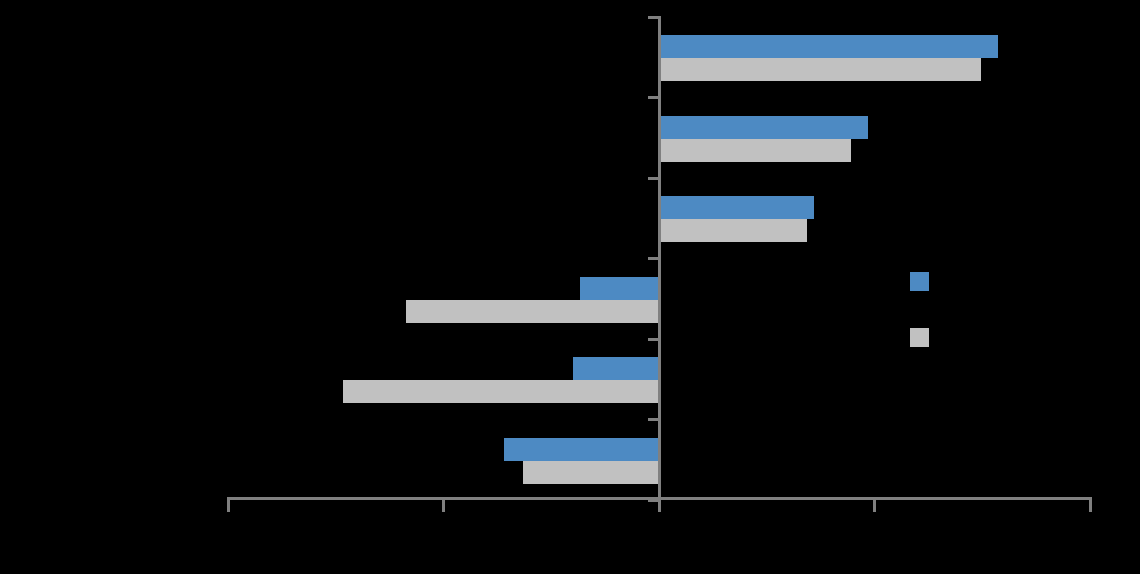 This screenshot has width=1140, height=574. Describe the element at coordinates (820, 69) in the screenshot. I see `bar-series2-row1` at that location.